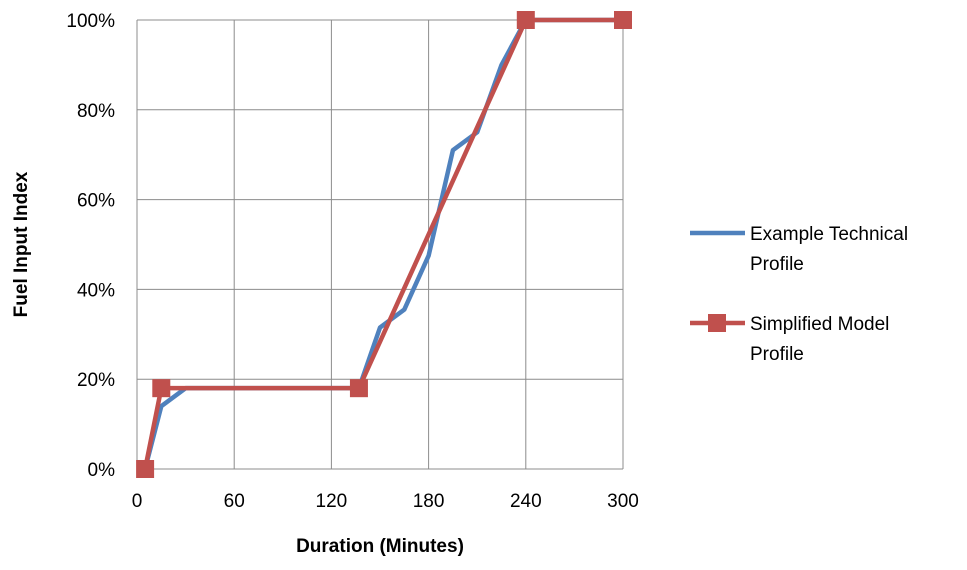 Image resolution: width=967 pixels, height=570 pixels. Describe the element at coordinates (380, 546) in the screenshot. I see `x-axis-title: Duration (Minutes)` at that location.